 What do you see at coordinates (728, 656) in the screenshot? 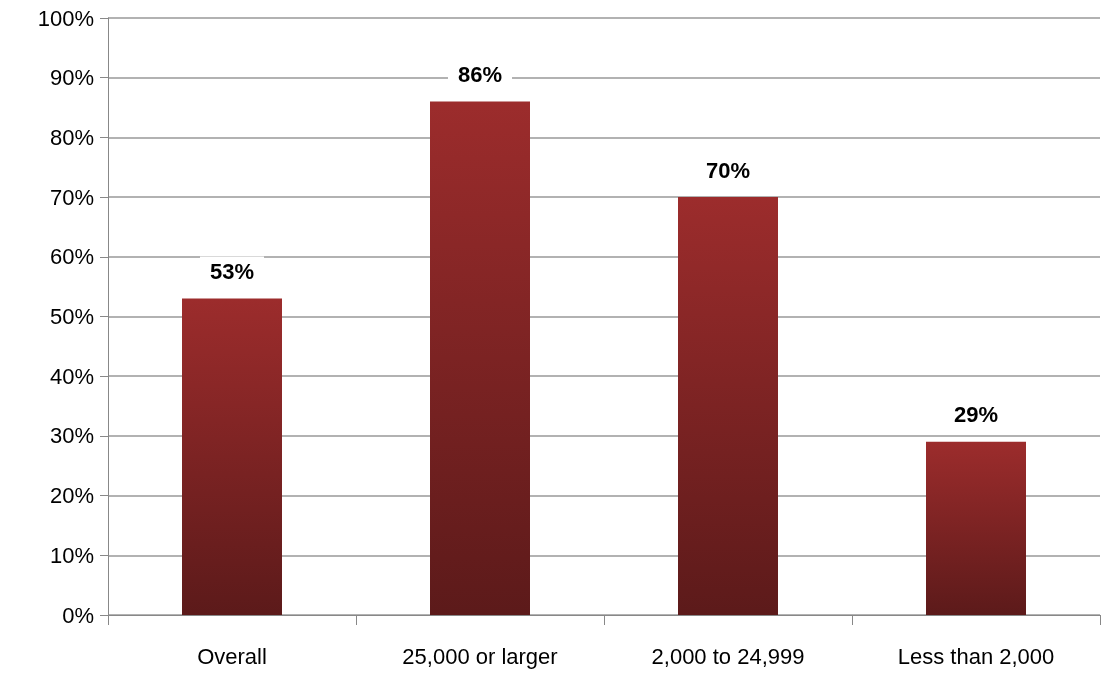
I see `x-tick-label: 2,000 to 24,999` at bounding box center [728, 656].